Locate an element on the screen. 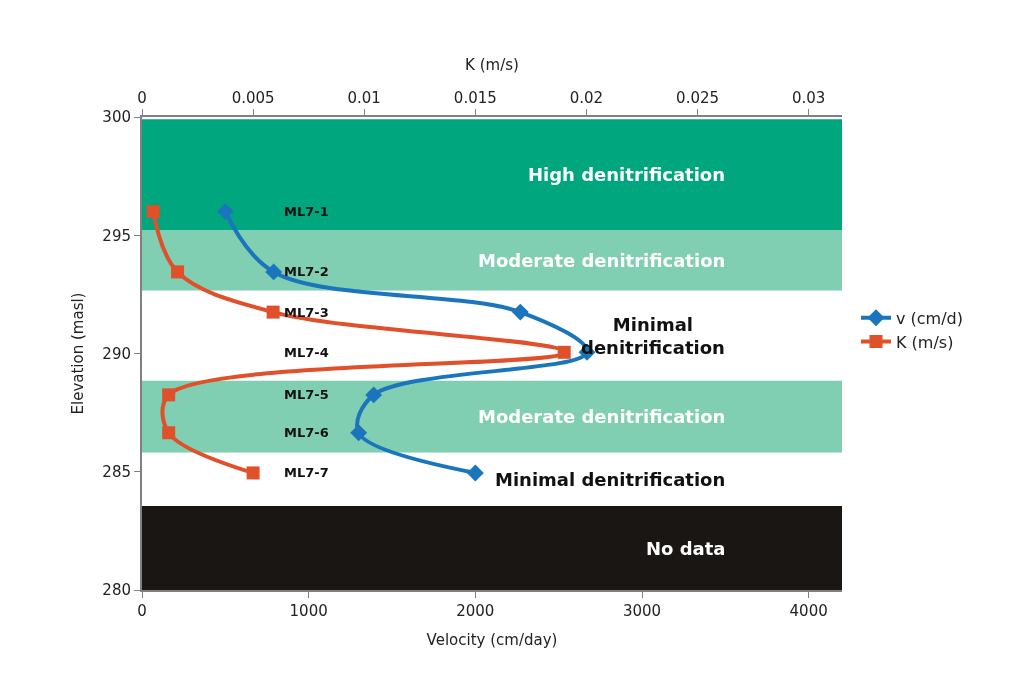 The image size is (1031, 700). x2-tick-label: 0.02 is located at coordinates (586, 98).